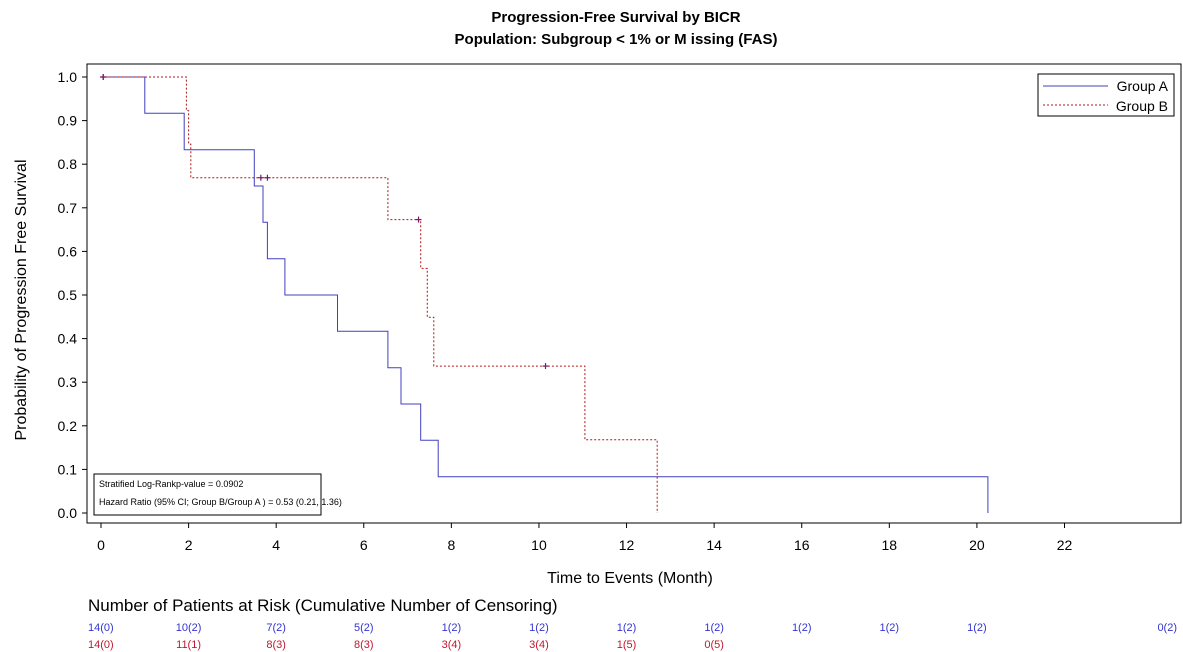 The height and width of the screenshot is (652, 1183). What do you see at coordinates (276, 545) in the screenshot?
I see `x-tick-label: 4` at bounding box center [276, 545].